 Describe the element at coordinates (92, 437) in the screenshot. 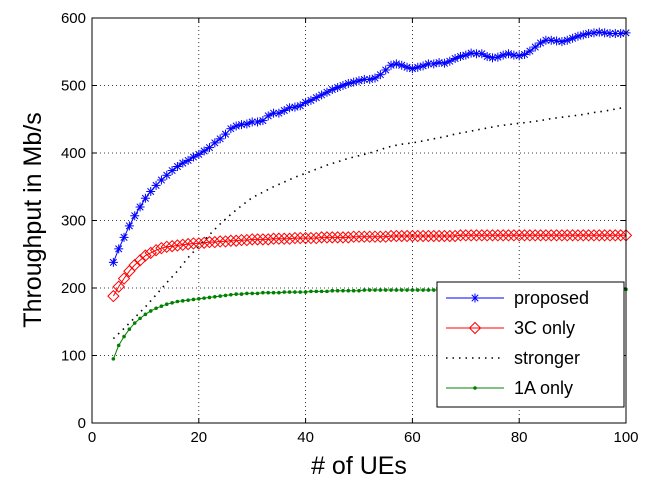

I see `x-tick-label: 0` at that location.